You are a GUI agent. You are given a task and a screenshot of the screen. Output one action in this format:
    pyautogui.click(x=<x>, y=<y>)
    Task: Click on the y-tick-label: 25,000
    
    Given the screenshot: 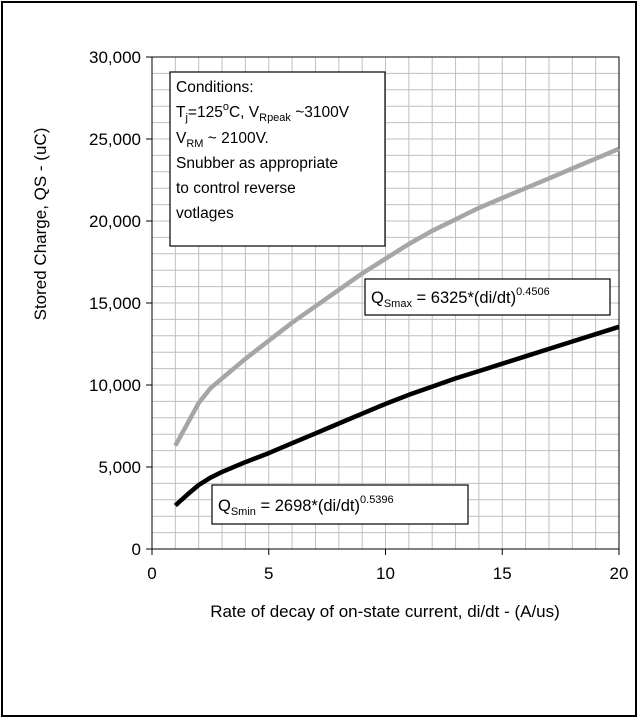 What is the action you would take?
    pyautogui.click(x=115, y=139)
    